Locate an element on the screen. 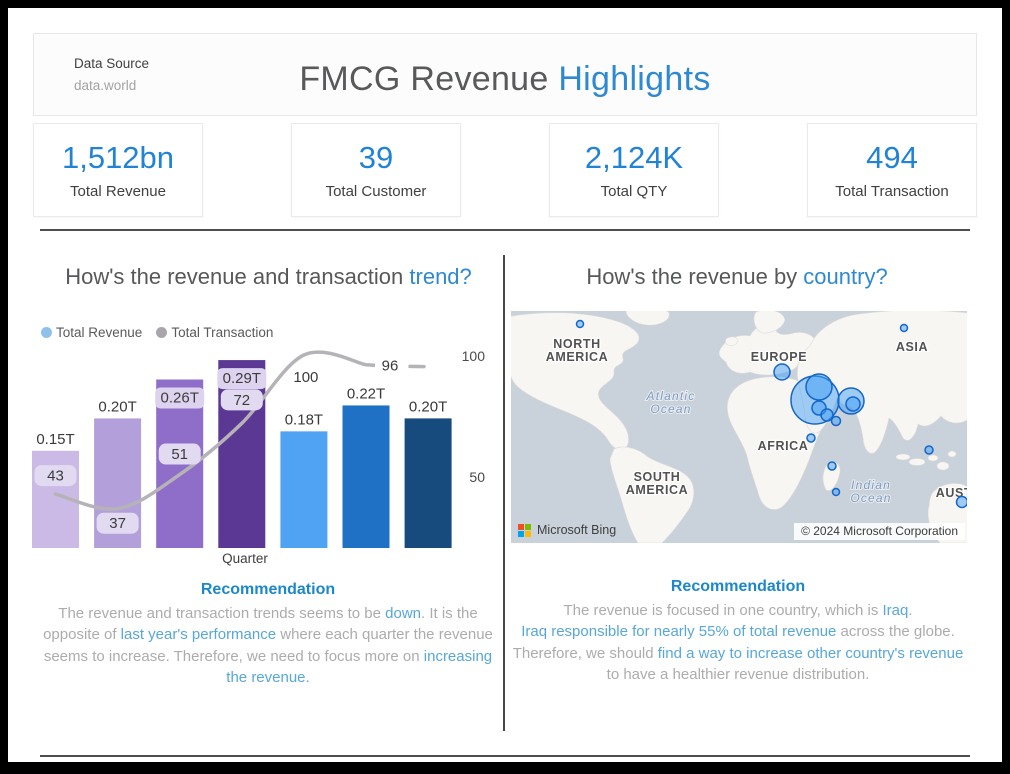 The width and height of the screenshot is (1010, 774). highlighted-phrase: down is located at coordinates (403, 613).